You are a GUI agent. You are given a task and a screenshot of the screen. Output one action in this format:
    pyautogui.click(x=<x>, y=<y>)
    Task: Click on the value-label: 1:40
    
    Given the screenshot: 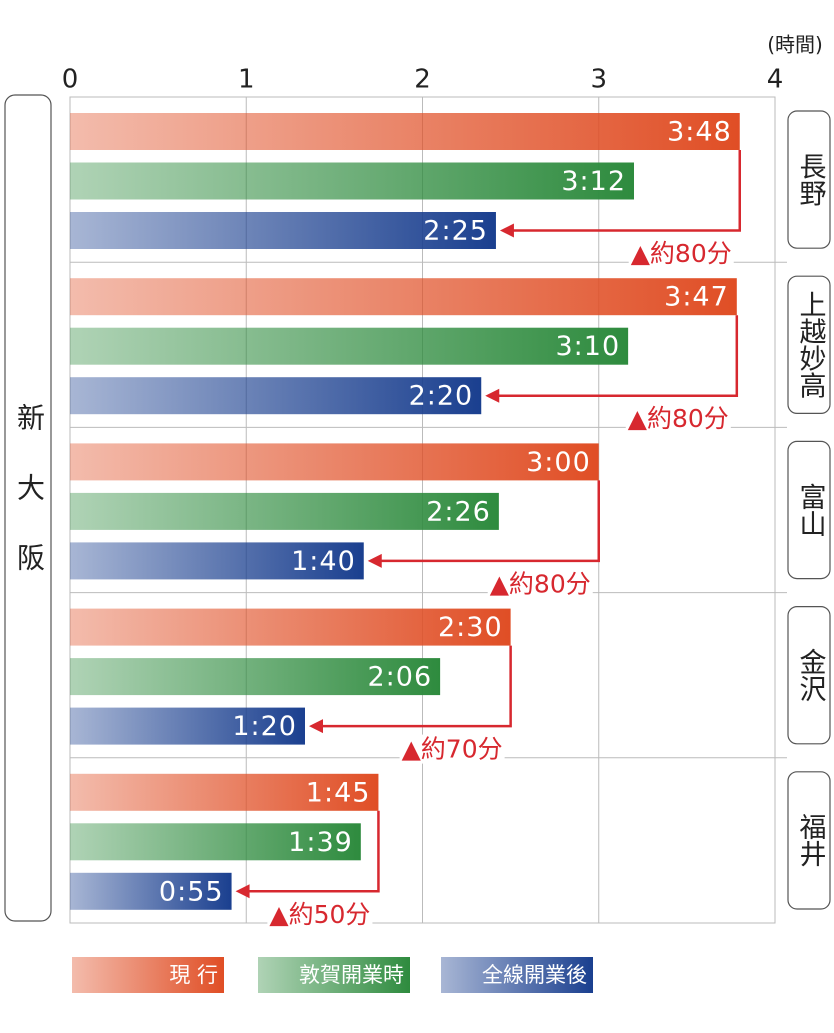 What is the action you would take?
    pyautogui.click(x=323, y=561)
    